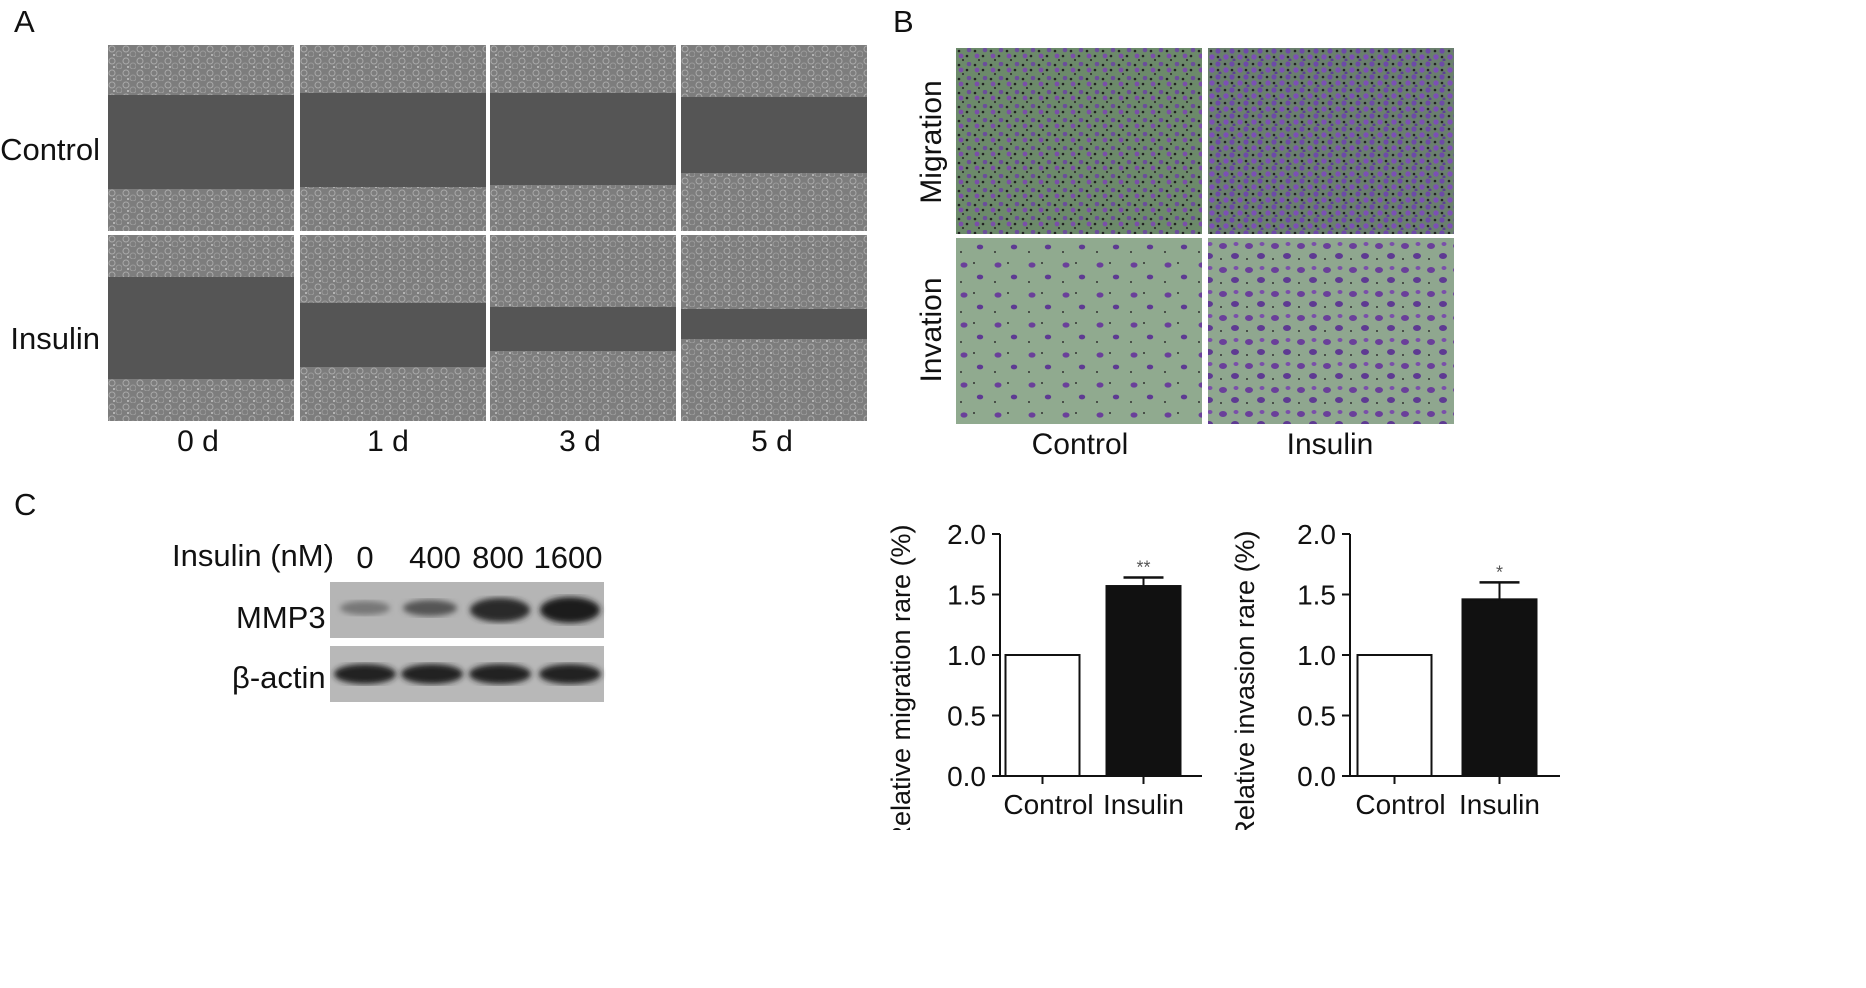 This screenshot has height=988, width=1866. Describe the element at coordinates (55, 338) in the screenshot. I see `row-label-insulin: Insulin` at that location.